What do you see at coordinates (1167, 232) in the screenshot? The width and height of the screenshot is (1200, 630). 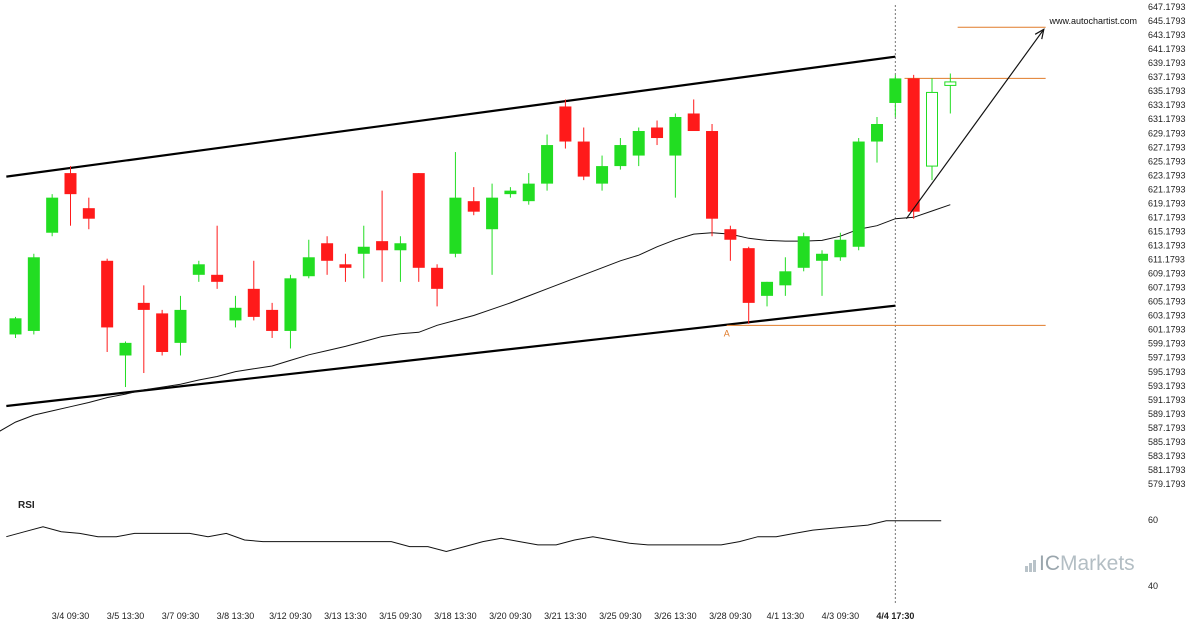 I see `price-tick-label: 615.1793` at bounding box center [1167, 232].